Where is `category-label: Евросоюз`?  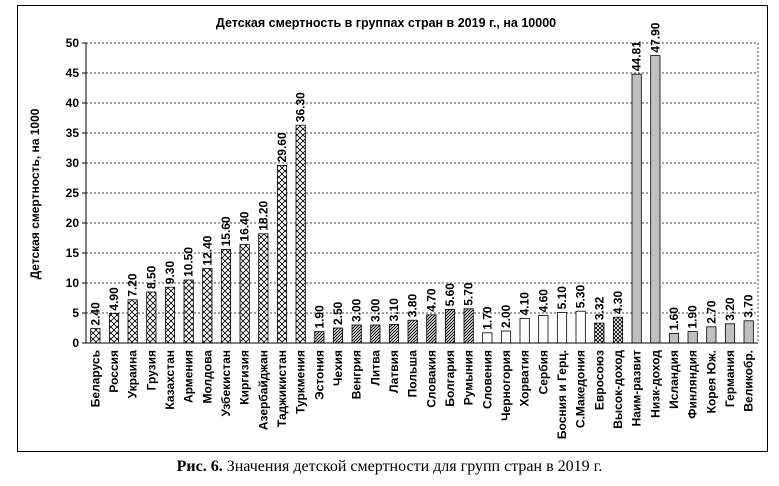 category-label: Евросоюз is located at coordinates (599, 380).